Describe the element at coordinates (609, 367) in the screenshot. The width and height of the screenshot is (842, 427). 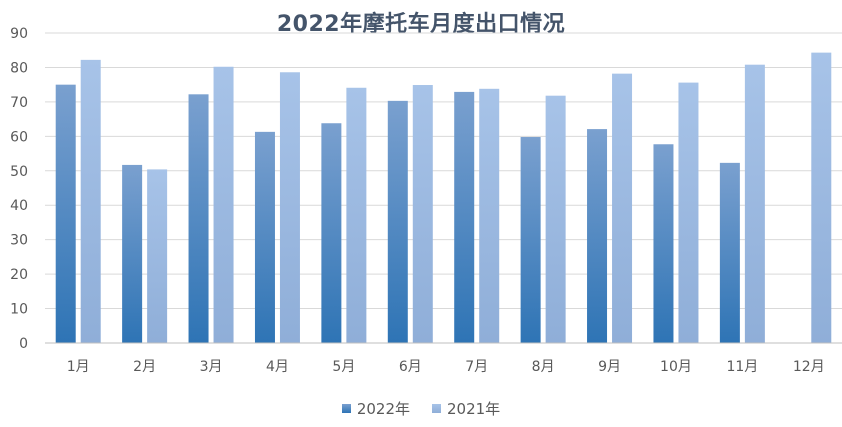
I see `x-tick-label: 9月` at that location.